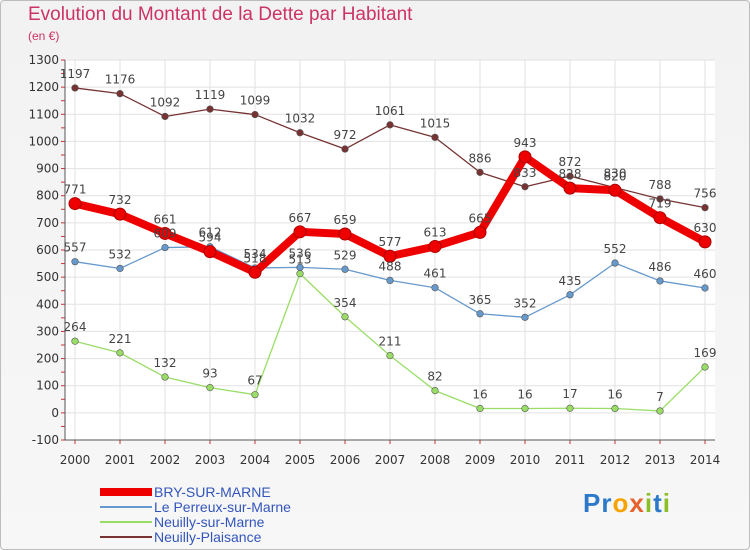 The image size is (750, 550). What do you see at coordinates (255, 460) in the screenshot?
I see `x-tick-label: 2004` at bounding box center [255, 460].